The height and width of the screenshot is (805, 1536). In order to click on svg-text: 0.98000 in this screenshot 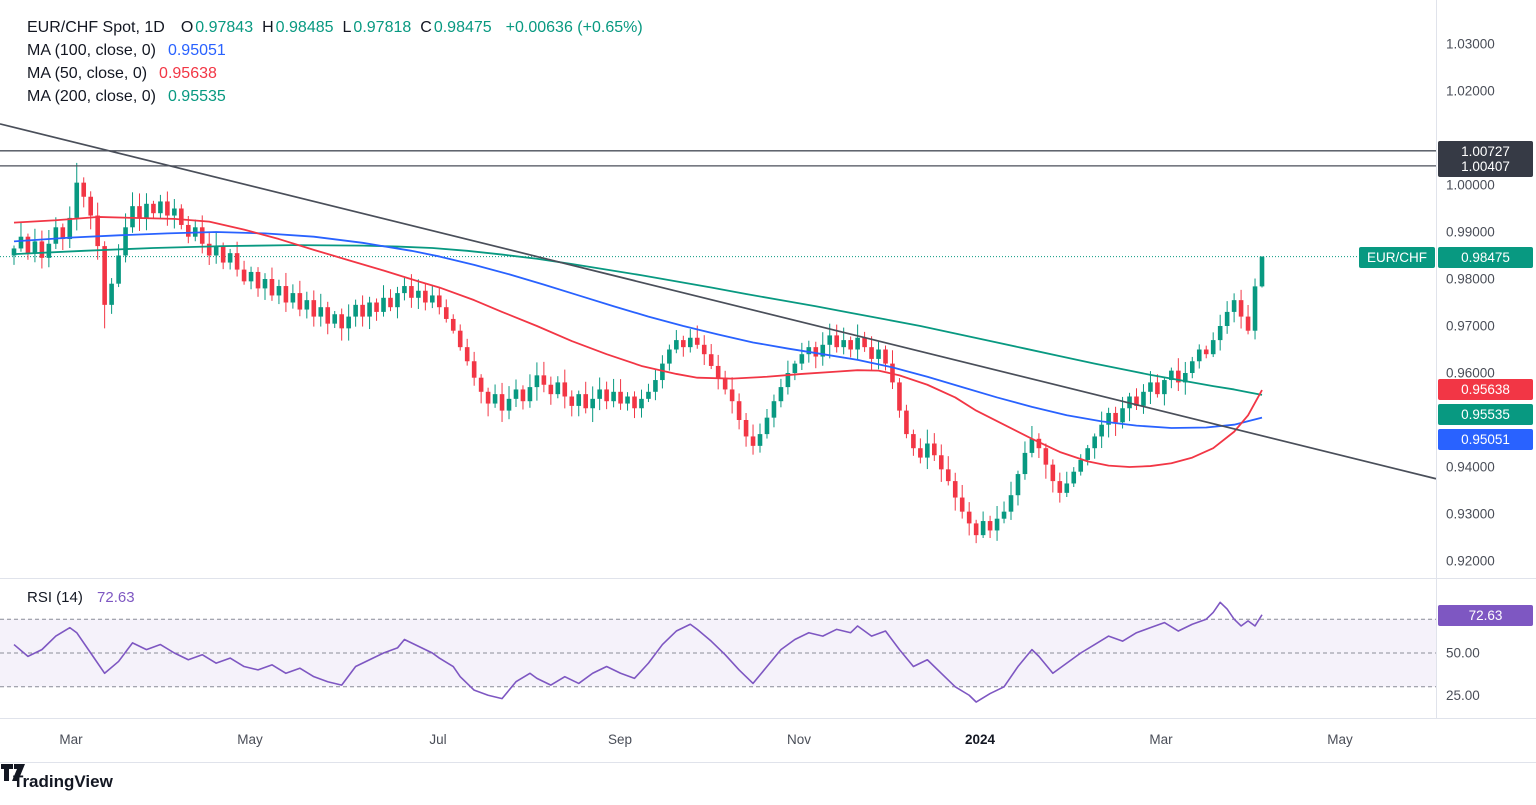, I will do `click(1470, 279)`.